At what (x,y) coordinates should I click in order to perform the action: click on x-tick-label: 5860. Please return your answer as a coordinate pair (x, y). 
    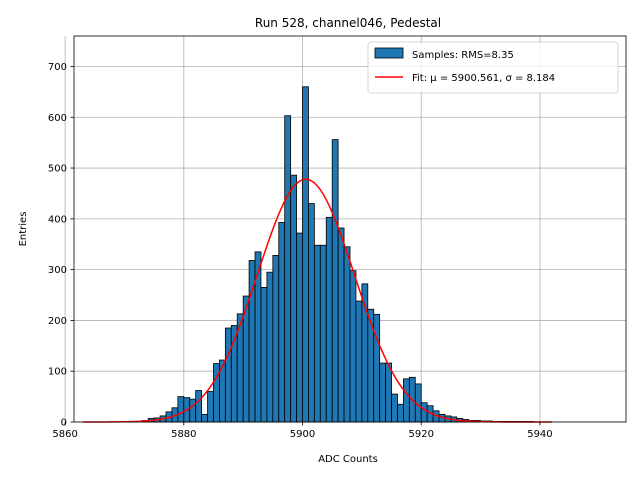
    Looking at the image, I should click on (64, 434).